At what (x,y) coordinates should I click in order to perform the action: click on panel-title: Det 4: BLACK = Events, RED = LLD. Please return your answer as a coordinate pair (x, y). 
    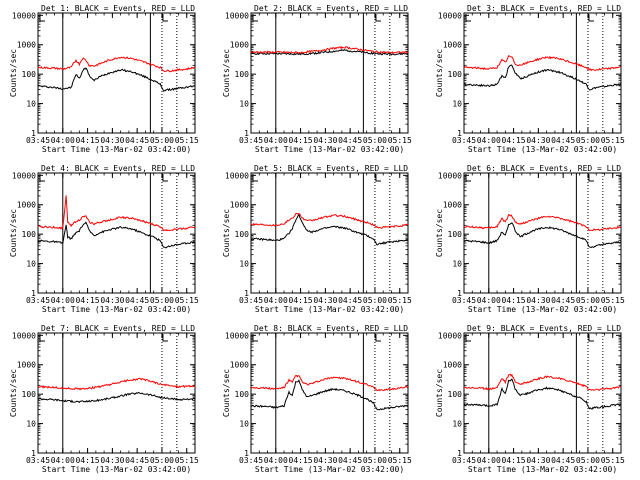
    Looking at the image, I should click on (118, 168).